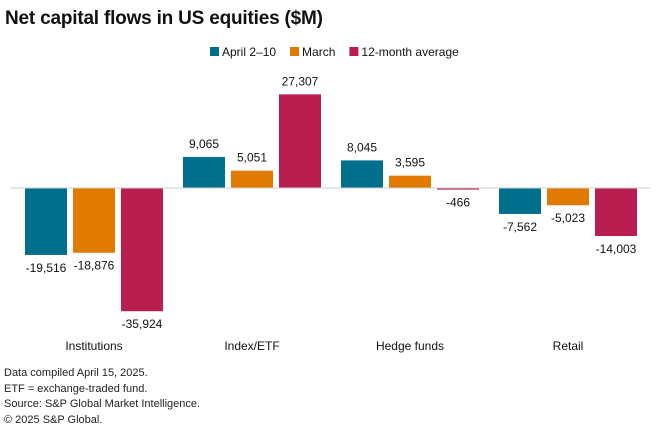  I want to click on legend-label: March, so click(318, 52).